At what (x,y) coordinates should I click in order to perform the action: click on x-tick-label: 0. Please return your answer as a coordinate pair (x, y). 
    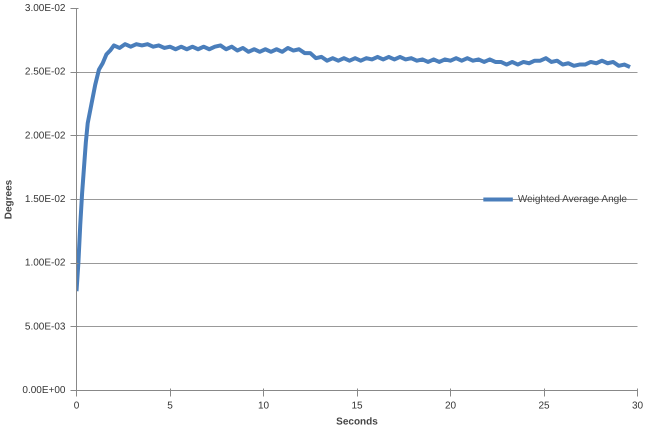
    Looking at the image, I should click on (77, 406).